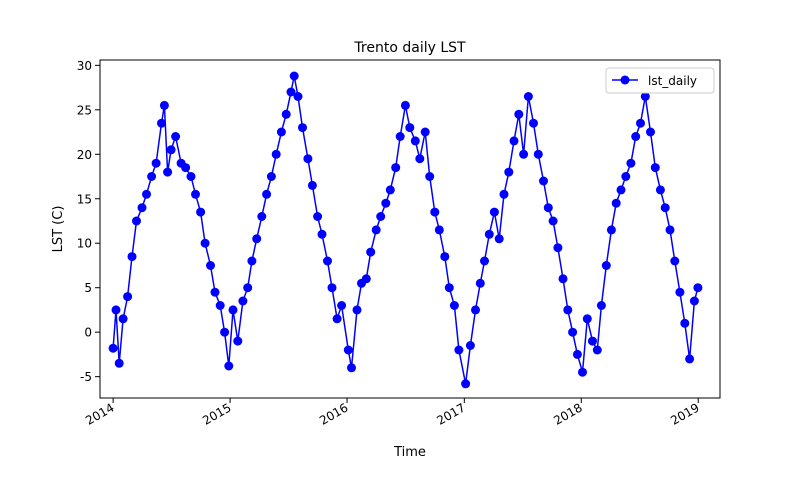  I want to click on x-axis-label: Time, so click(409, 452).